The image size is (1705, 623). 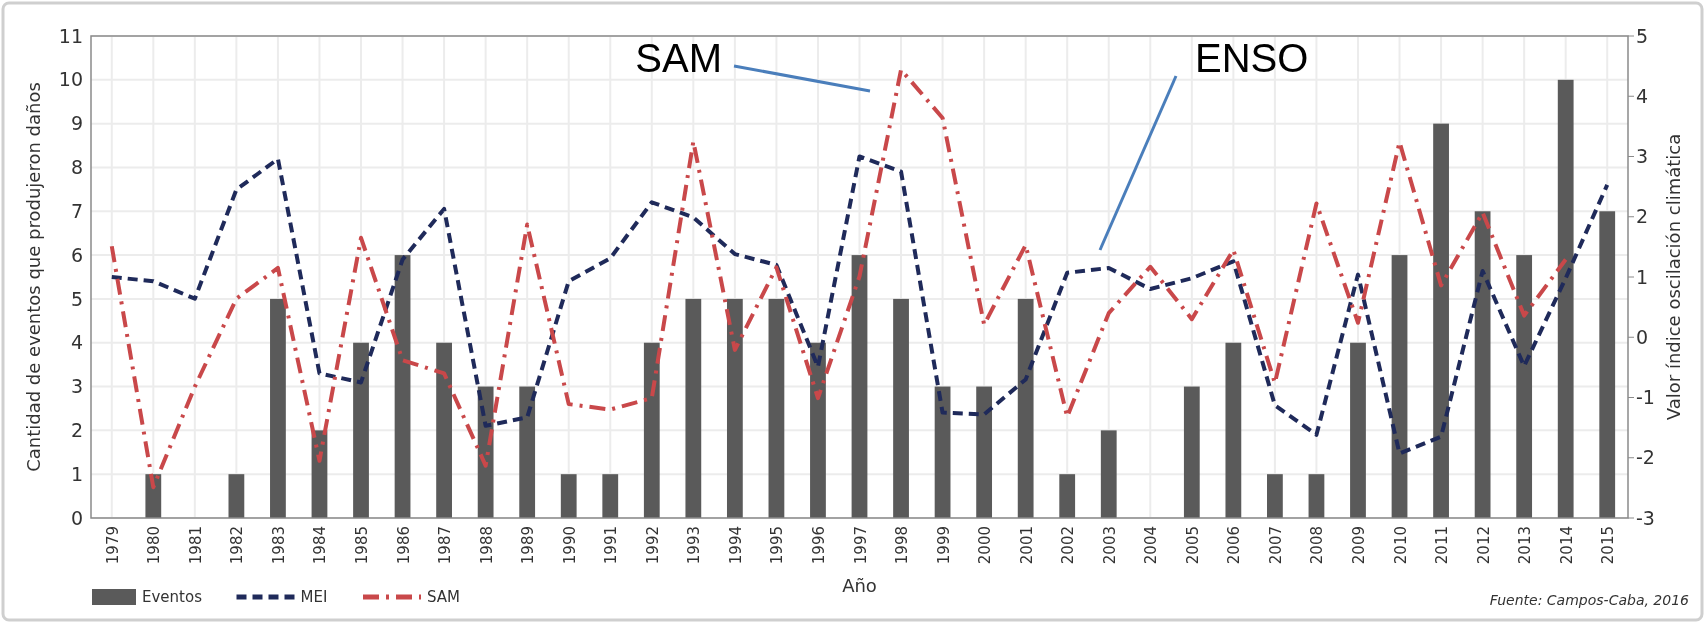 I want to click on x-tick-label: 2007, so click(x=1275, y=545).